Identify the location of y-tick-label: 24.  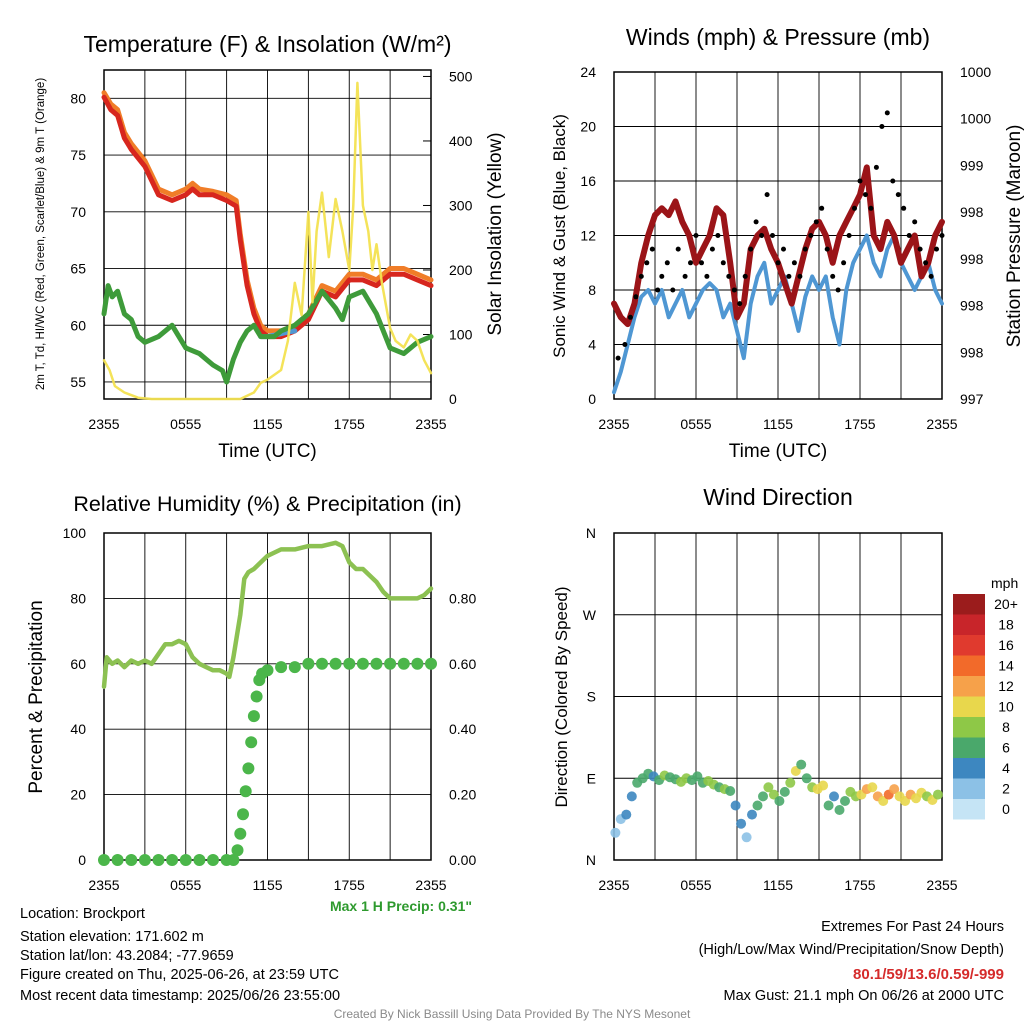
(588, 72).